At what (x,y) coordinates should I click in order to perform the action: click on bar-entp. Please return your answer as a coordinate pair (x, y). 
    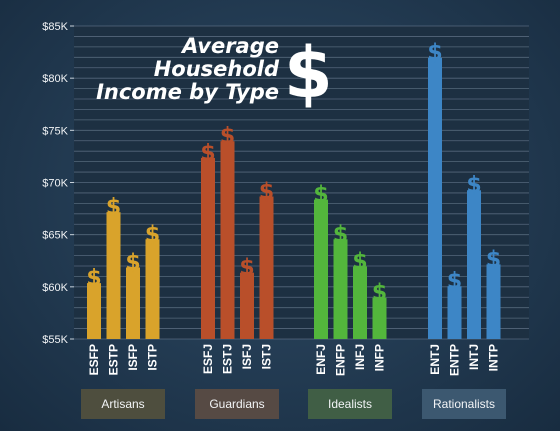
    Looking at the image, I should click on (454, 312).